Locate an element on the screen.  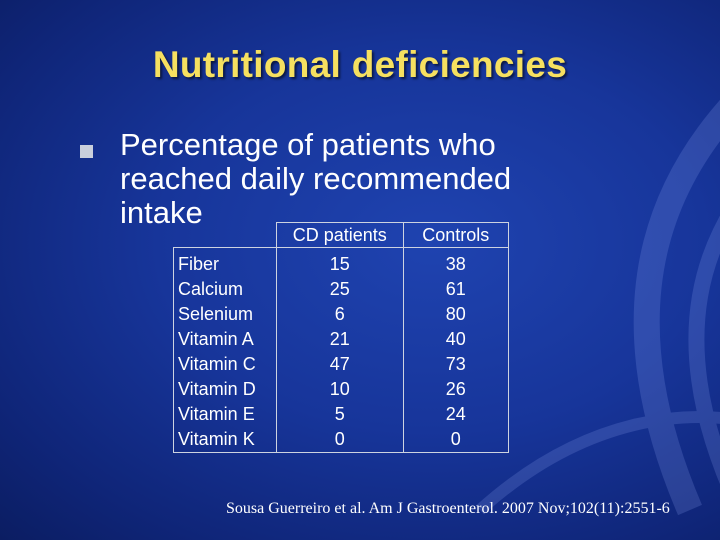
cd-patients-column: 15 25 6 21 47 10 5 0 is located at coordinates (340, 350).